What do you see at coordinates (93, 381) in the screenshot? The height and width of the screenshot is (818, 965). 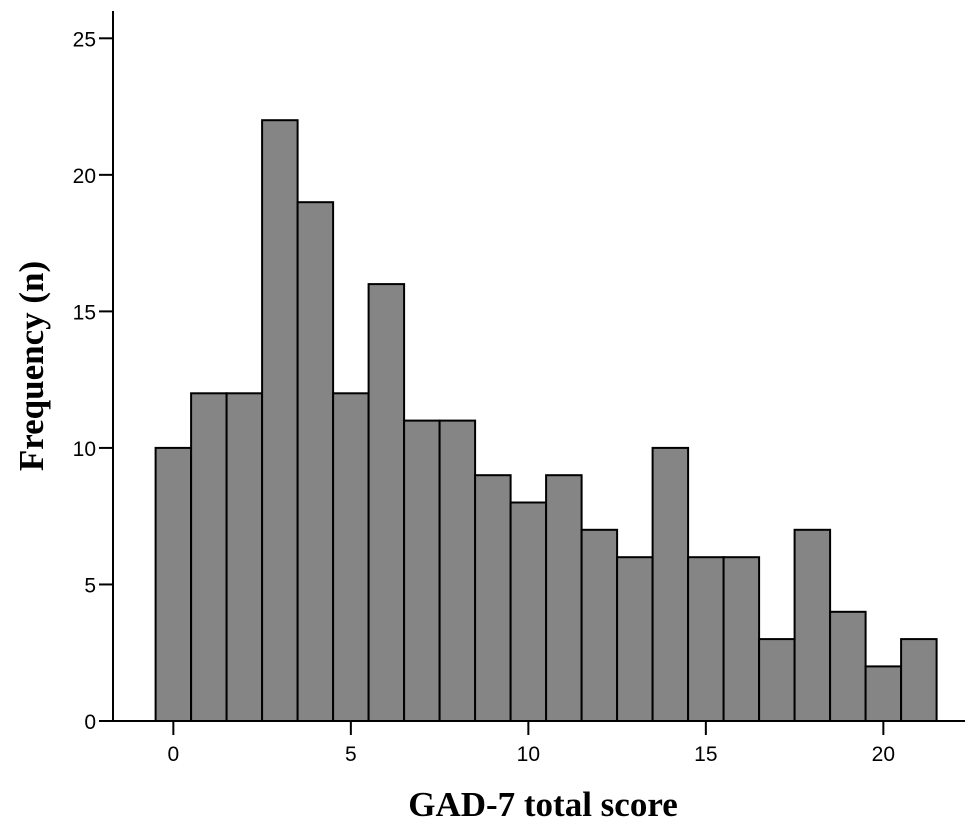 I see `y-ticks-group: 0 5 10 15 20 25` at bounding box center [93, 381].